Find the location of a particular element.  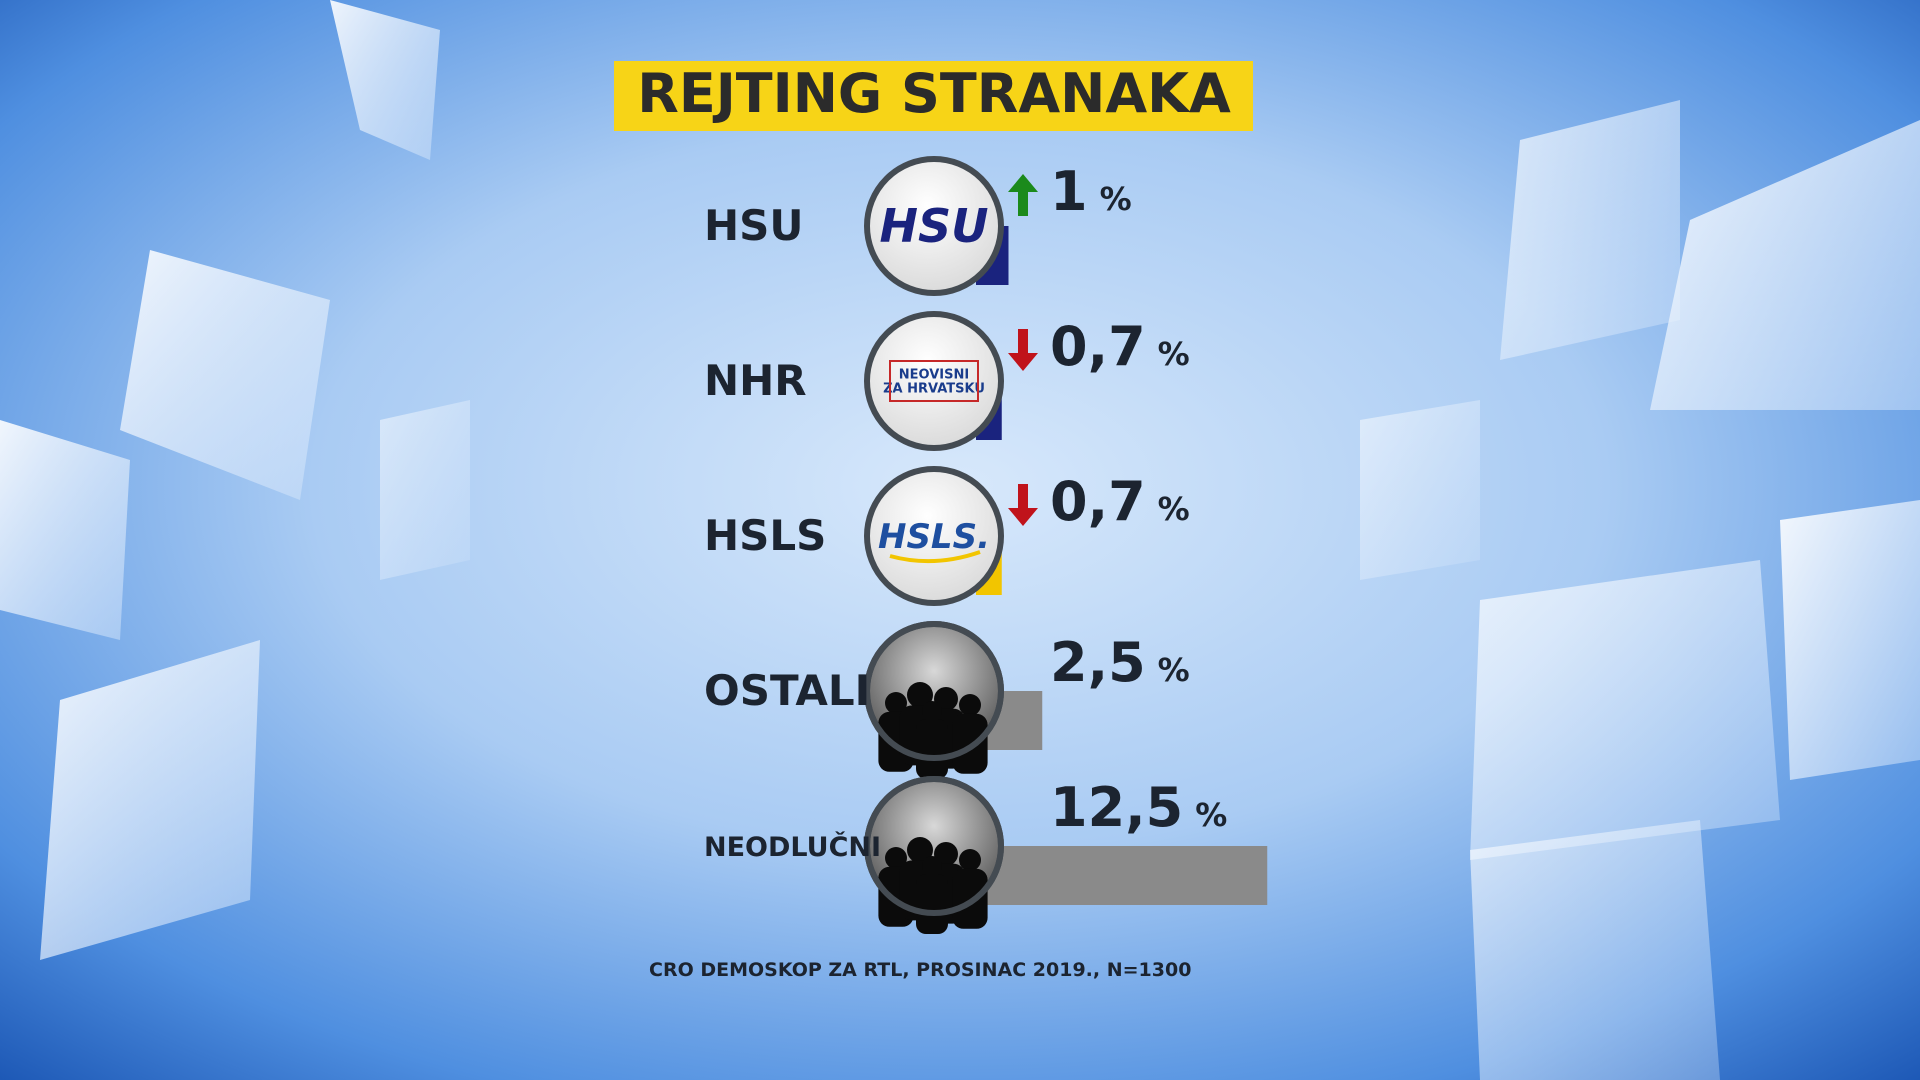

logo-swoosh is located at coordinates (935, 557).